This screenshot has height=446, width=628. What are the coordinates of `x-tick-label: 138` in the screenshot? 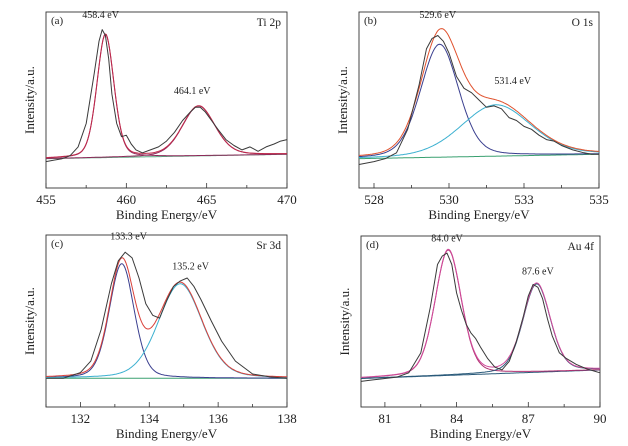 It's located at (287, 418).